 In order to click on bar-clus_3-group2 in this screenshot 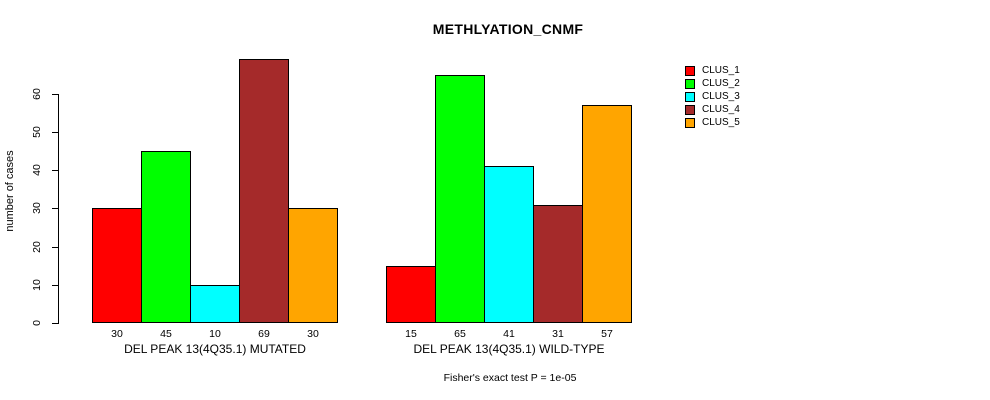, I will do `click(509, 244)`.